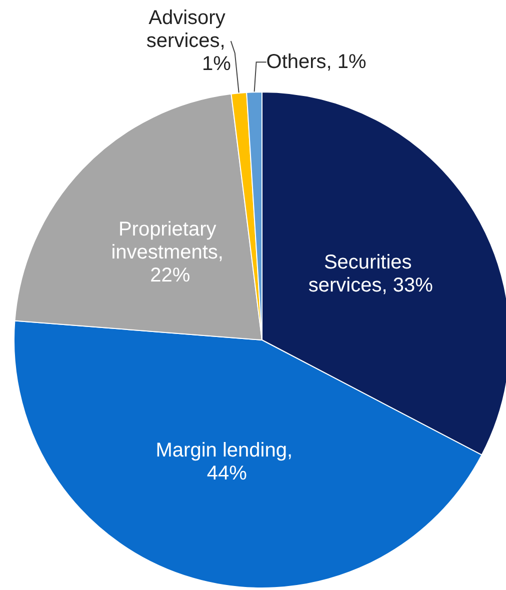  Describe the element at coordinates (316, 62) in the screenshot. I see `slice-label: Others, 1%` at that location.